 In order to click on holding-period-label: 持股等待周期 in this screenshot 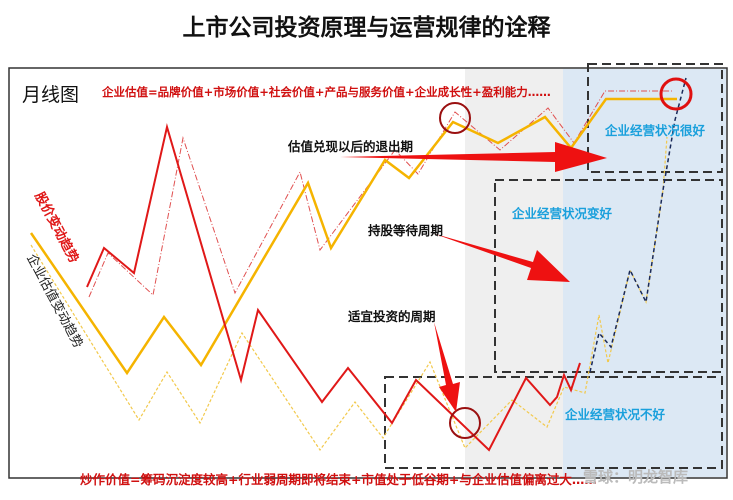, I will do `click(406, 230)`.